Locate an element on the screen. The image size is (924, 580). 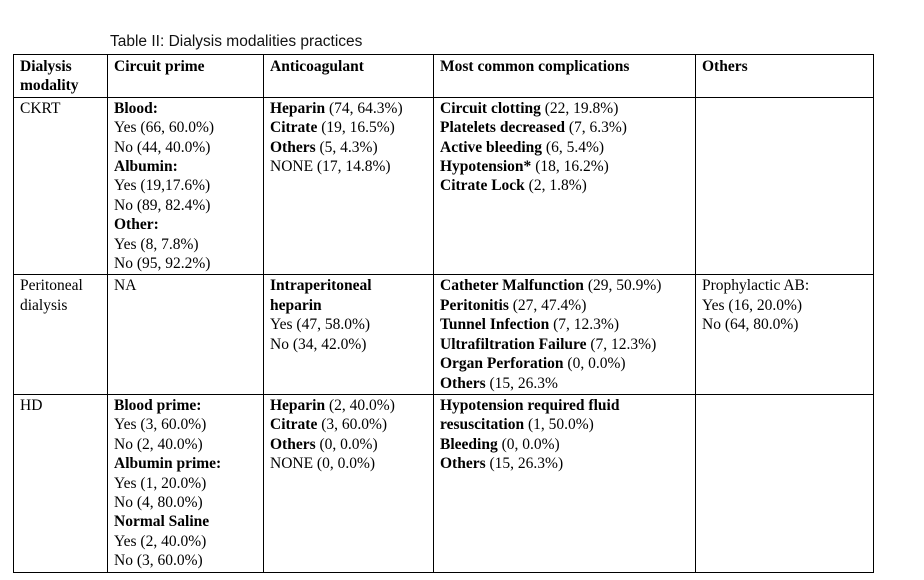
cell-circuit-prime: NA is located at coordinates (185, 334).